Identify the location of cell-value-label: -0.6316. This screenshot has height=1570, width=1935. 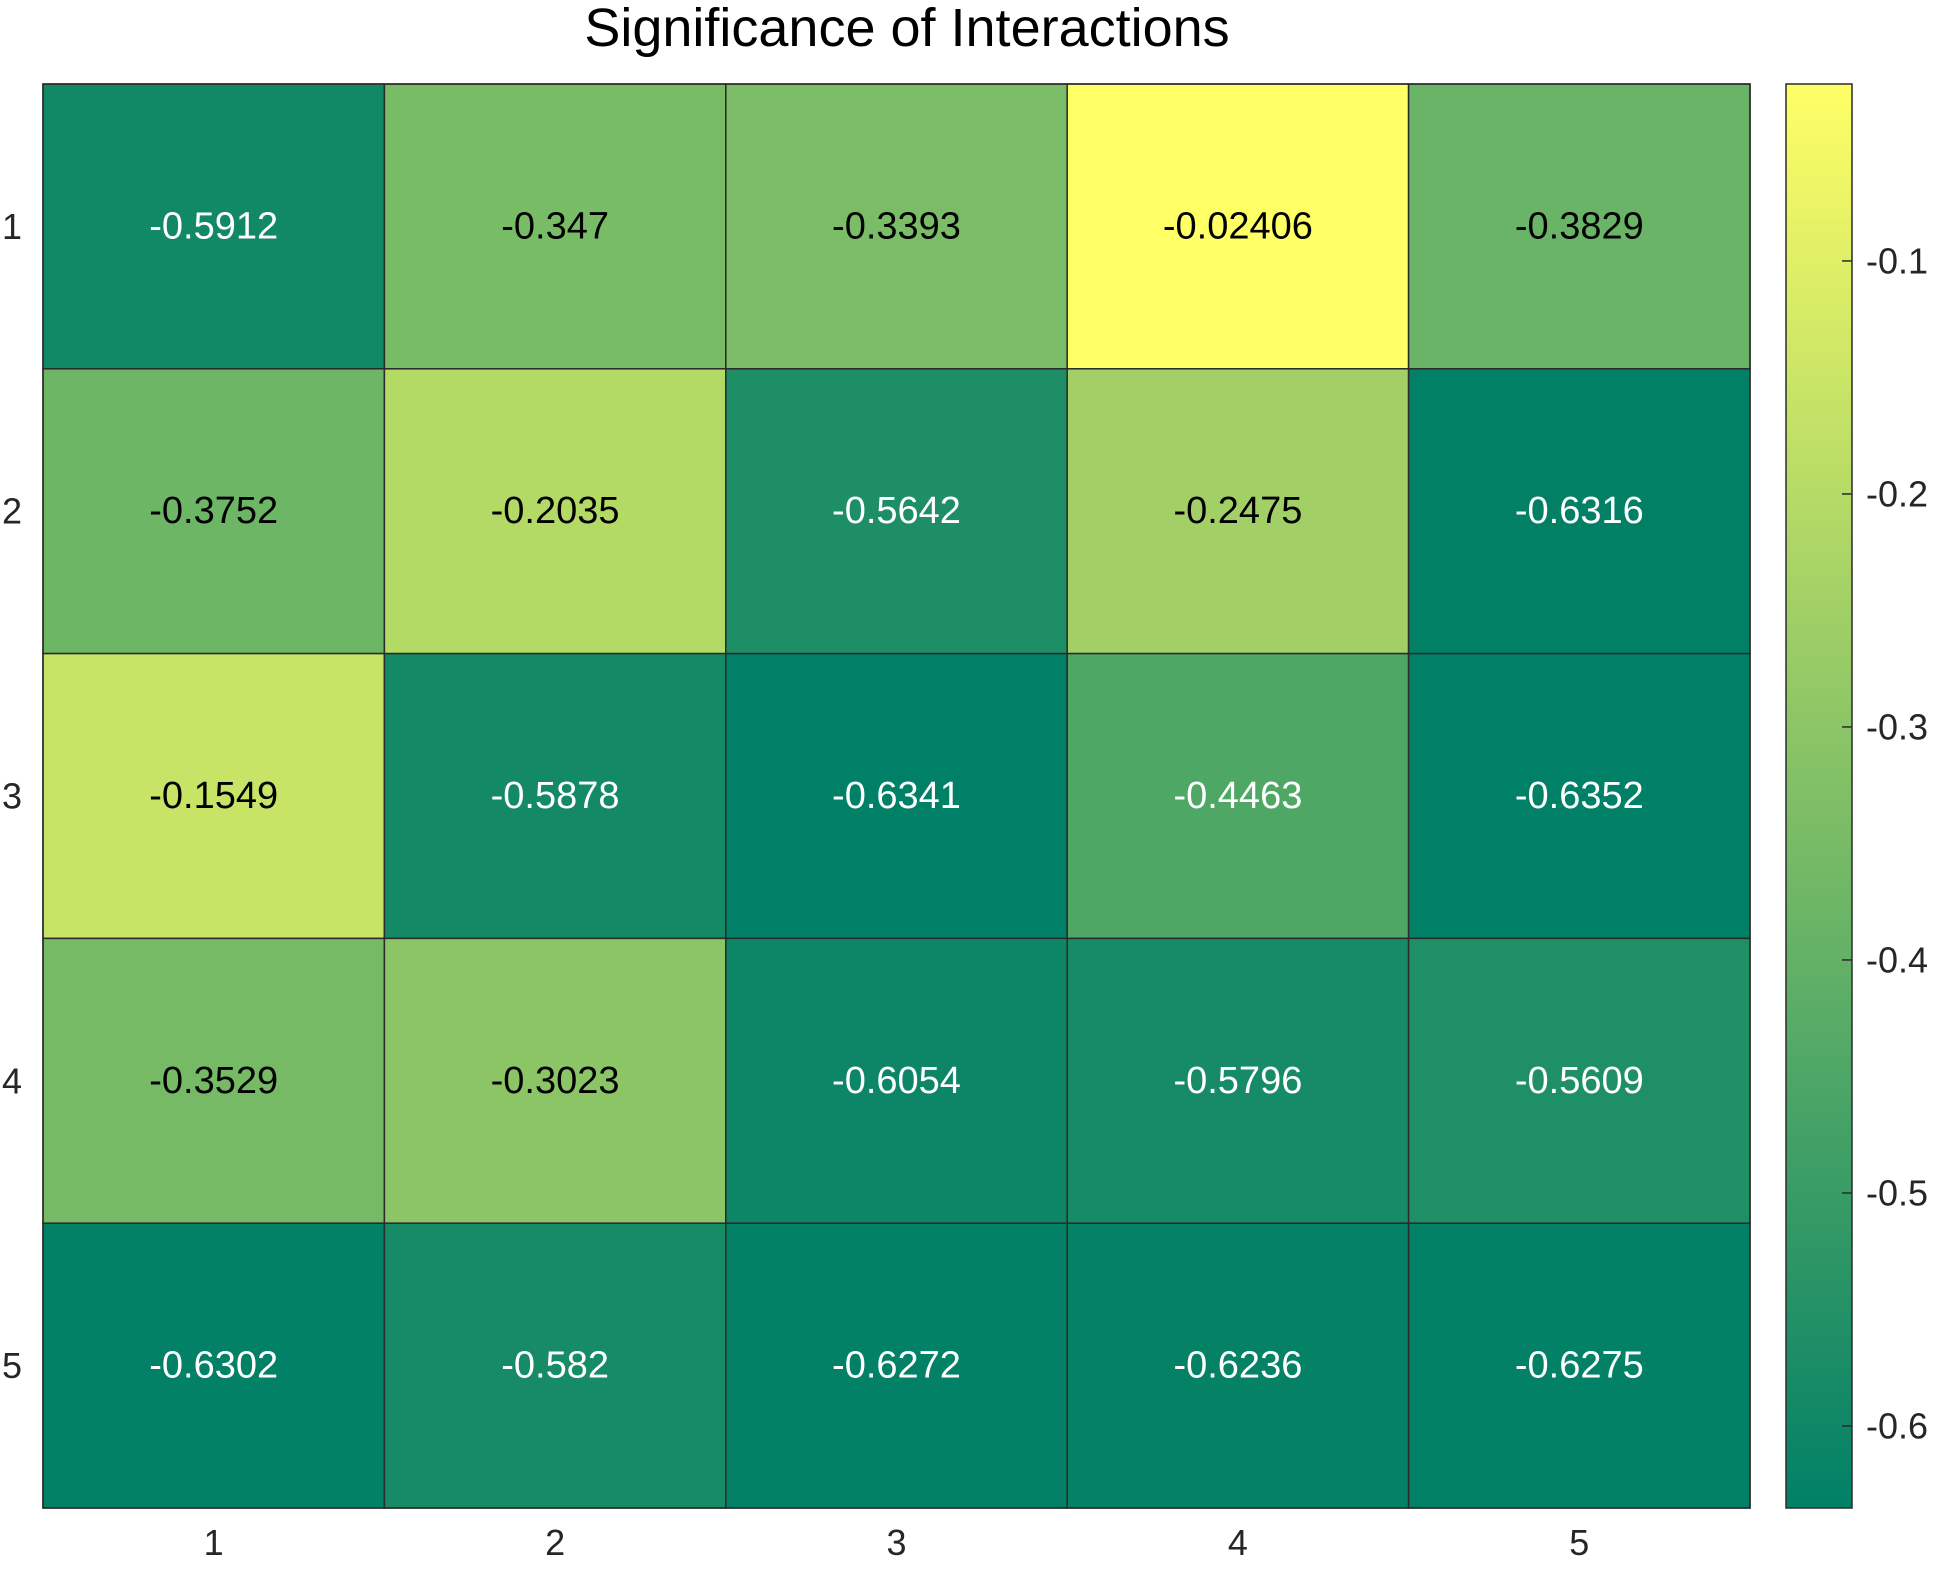
(1579, 511).